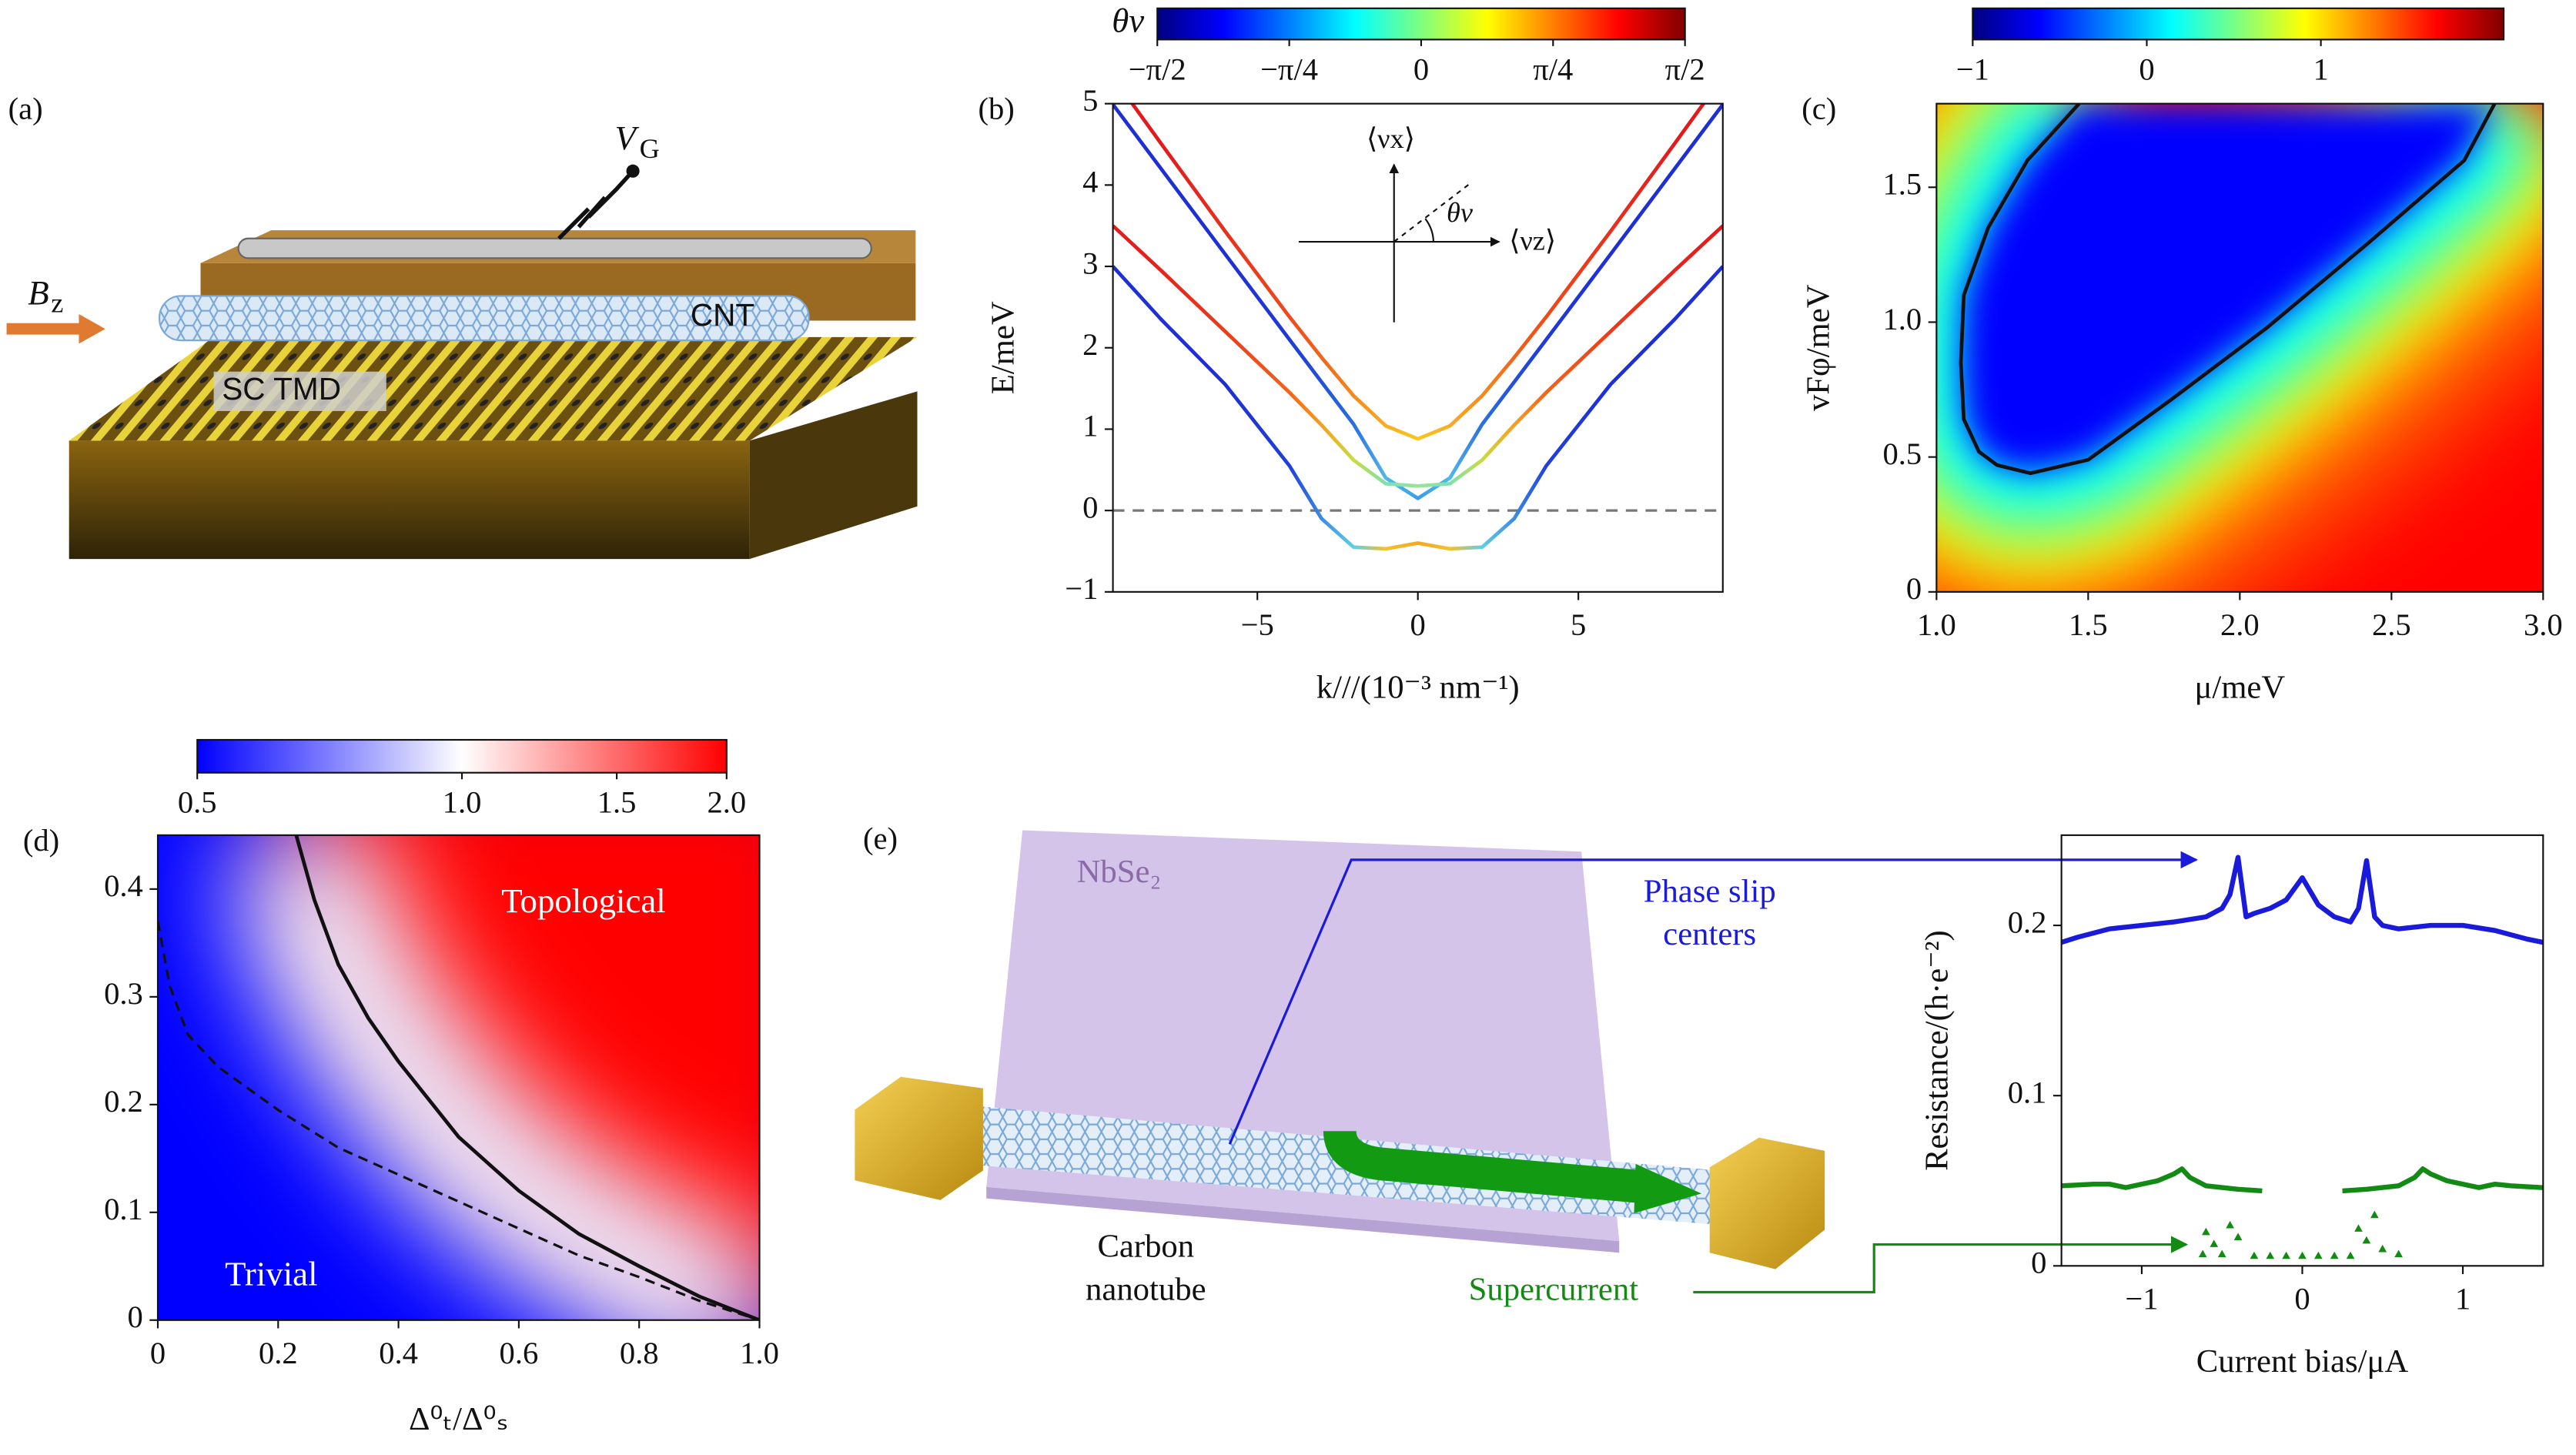 The image size is (2576, 1455). What do you see at coordinates (1004, 348) in the screenshot?
I see `y-axis-label: E/meV` at bounding box center [1004, 348].